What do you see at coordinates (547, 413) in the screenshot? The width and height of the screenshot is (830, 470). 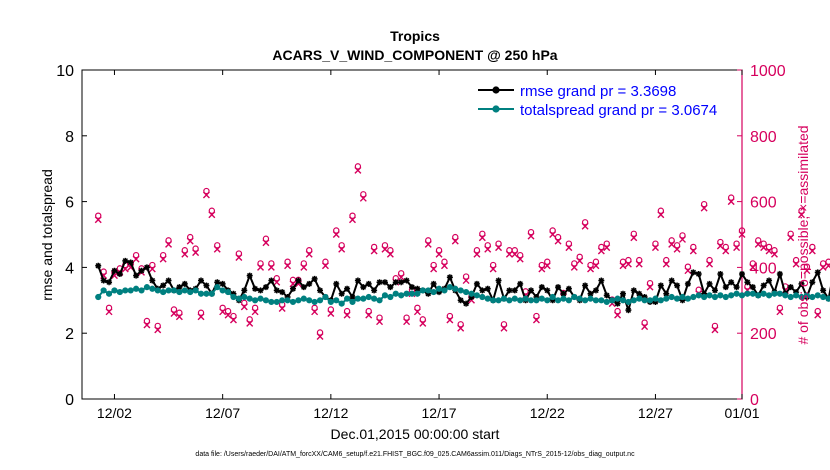 I see `x-tick-label: 12/22` at bounding box center [547, 413].